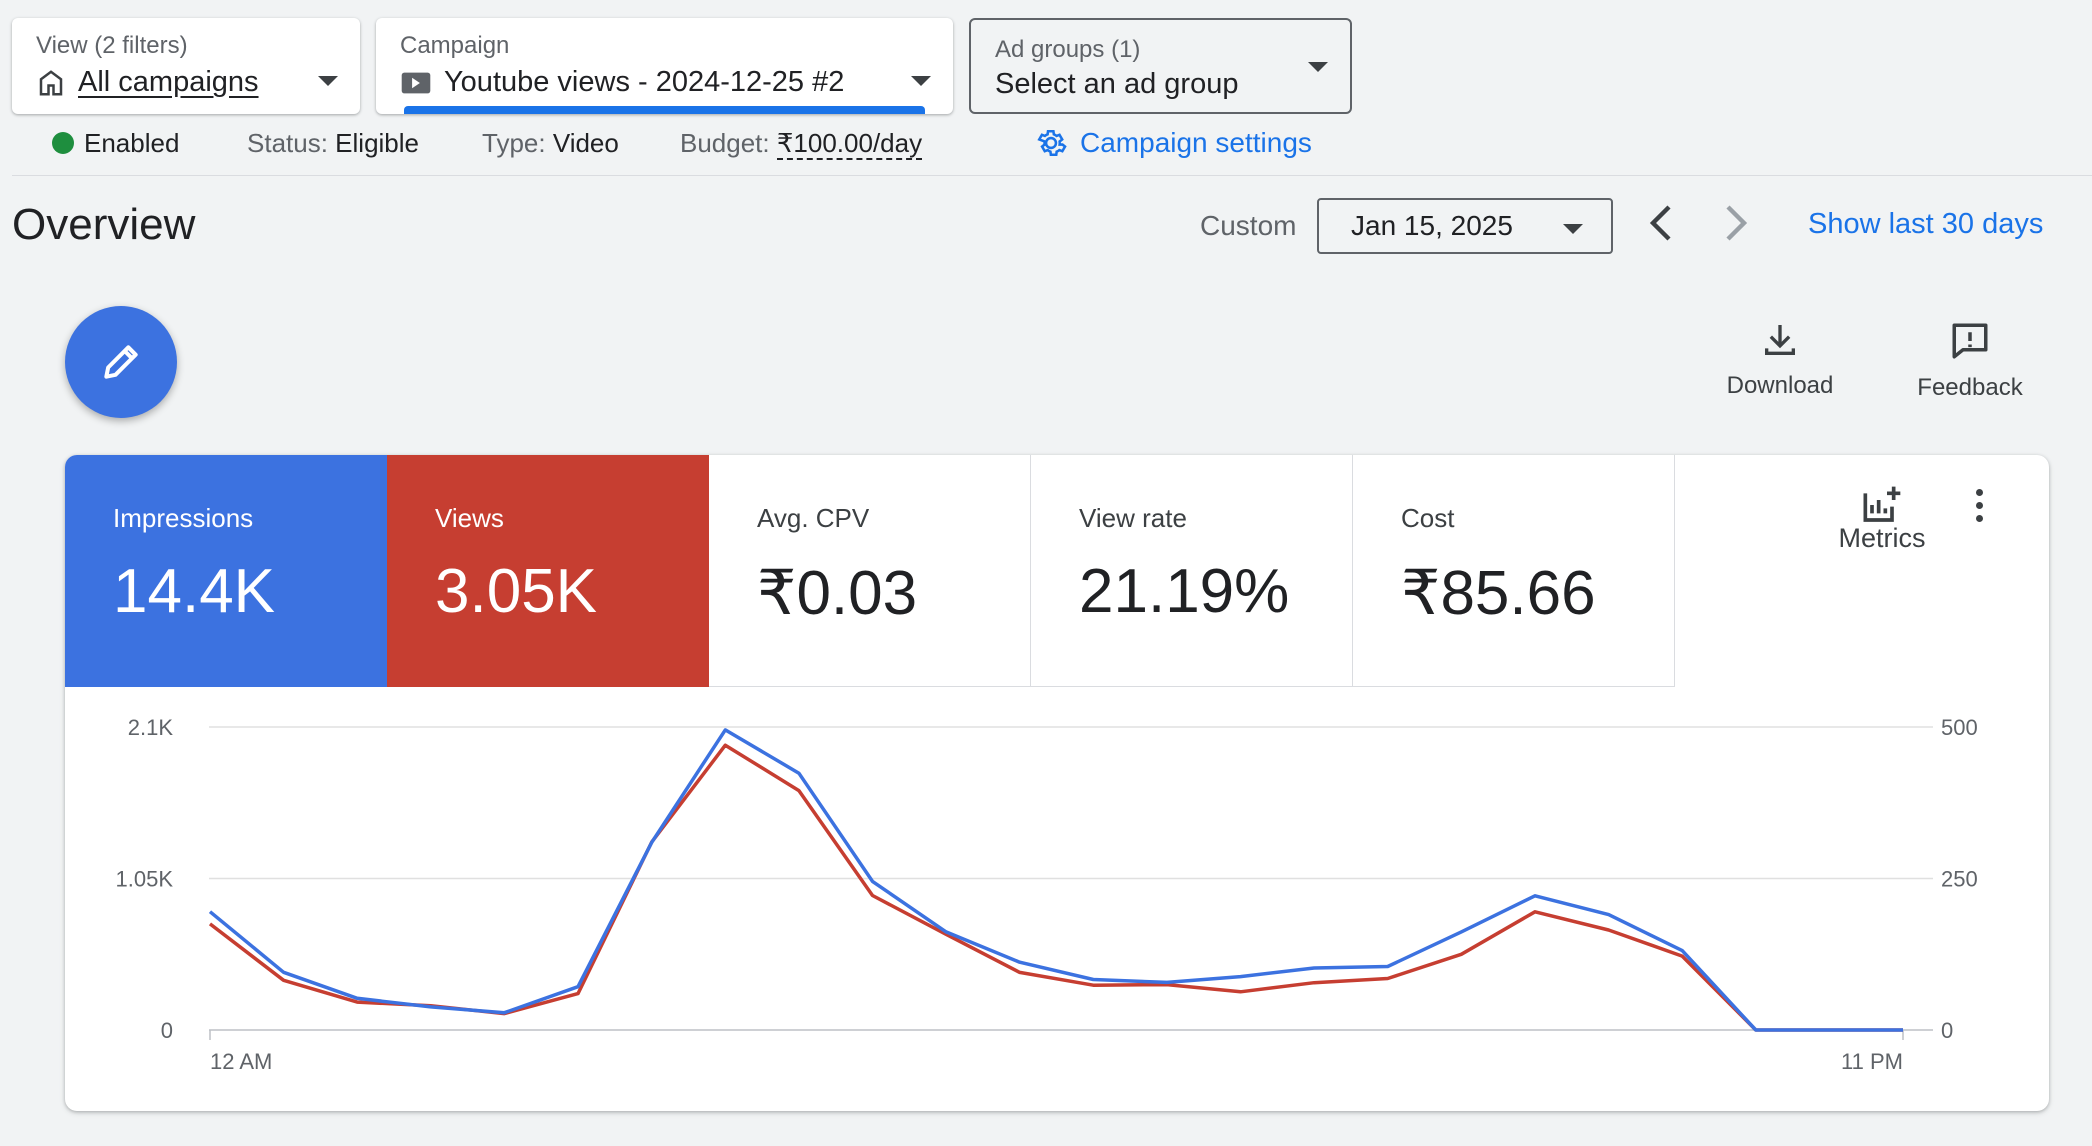 This screenshot has height=1146, width=2092. What do you see at coordinates (1981, 508) in the screenshot?
I see `more-options-icon` at bounding box center [1981, 508].